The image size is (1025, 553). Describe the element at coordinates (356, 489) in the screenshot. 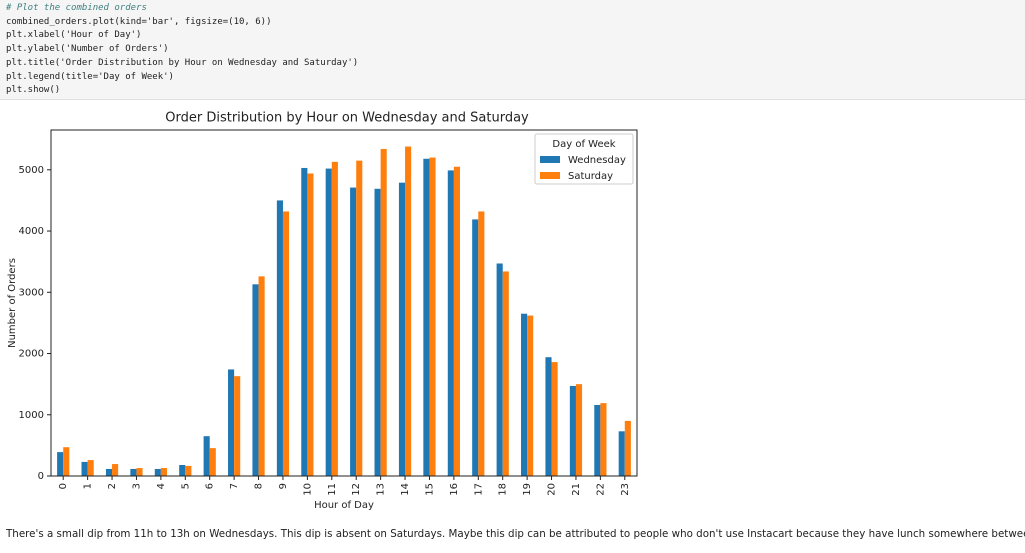

I see `x-tick-label: 12` at that location.